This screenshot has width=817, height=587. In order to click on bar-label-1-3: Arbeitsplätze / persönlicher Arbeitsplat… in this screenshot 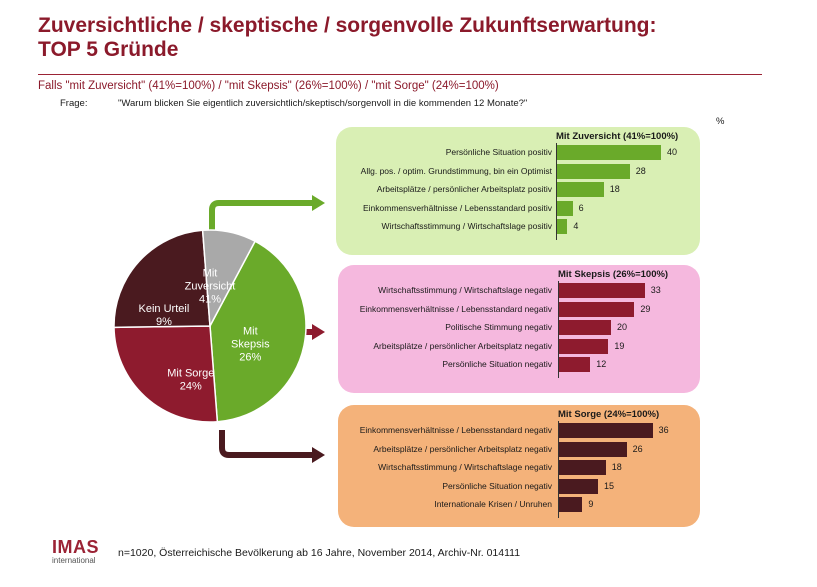, I will do `click(464, 189)`.